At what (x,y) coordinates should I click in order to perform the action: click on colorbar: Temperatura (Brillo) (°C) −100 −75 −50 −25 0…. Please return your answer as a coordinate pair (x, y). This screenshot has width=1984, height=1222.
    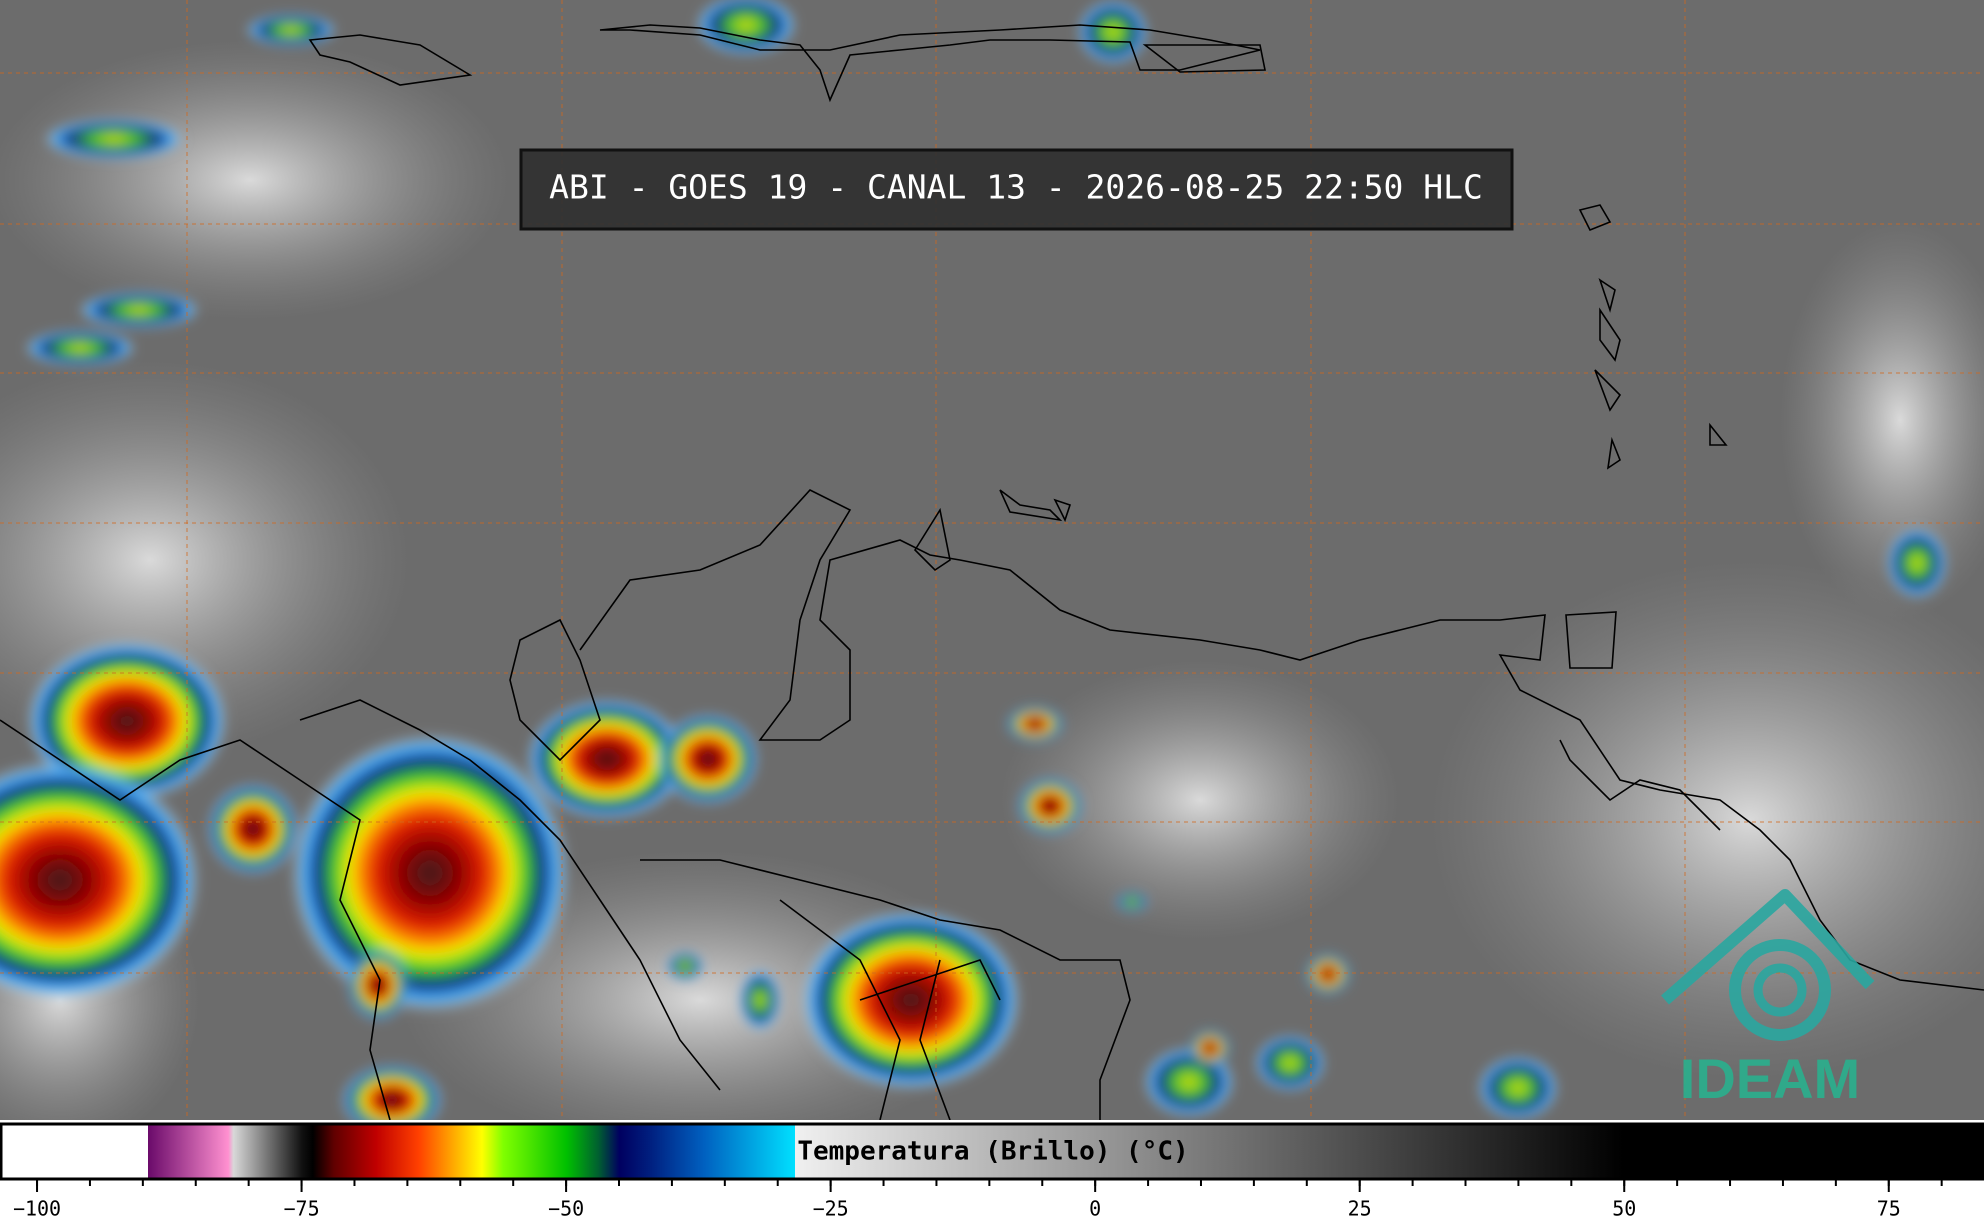
    Looking at the image, I should click on (992, 1171).